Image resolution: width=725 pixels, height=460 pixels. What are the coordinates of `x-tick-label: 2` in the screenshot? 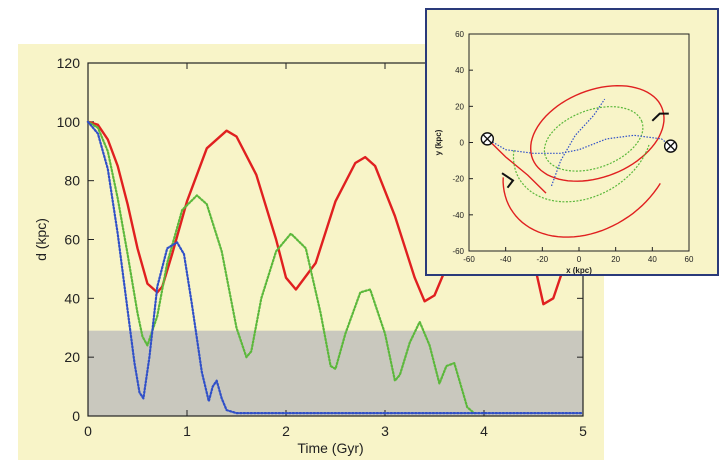 It's located at (286, 431).